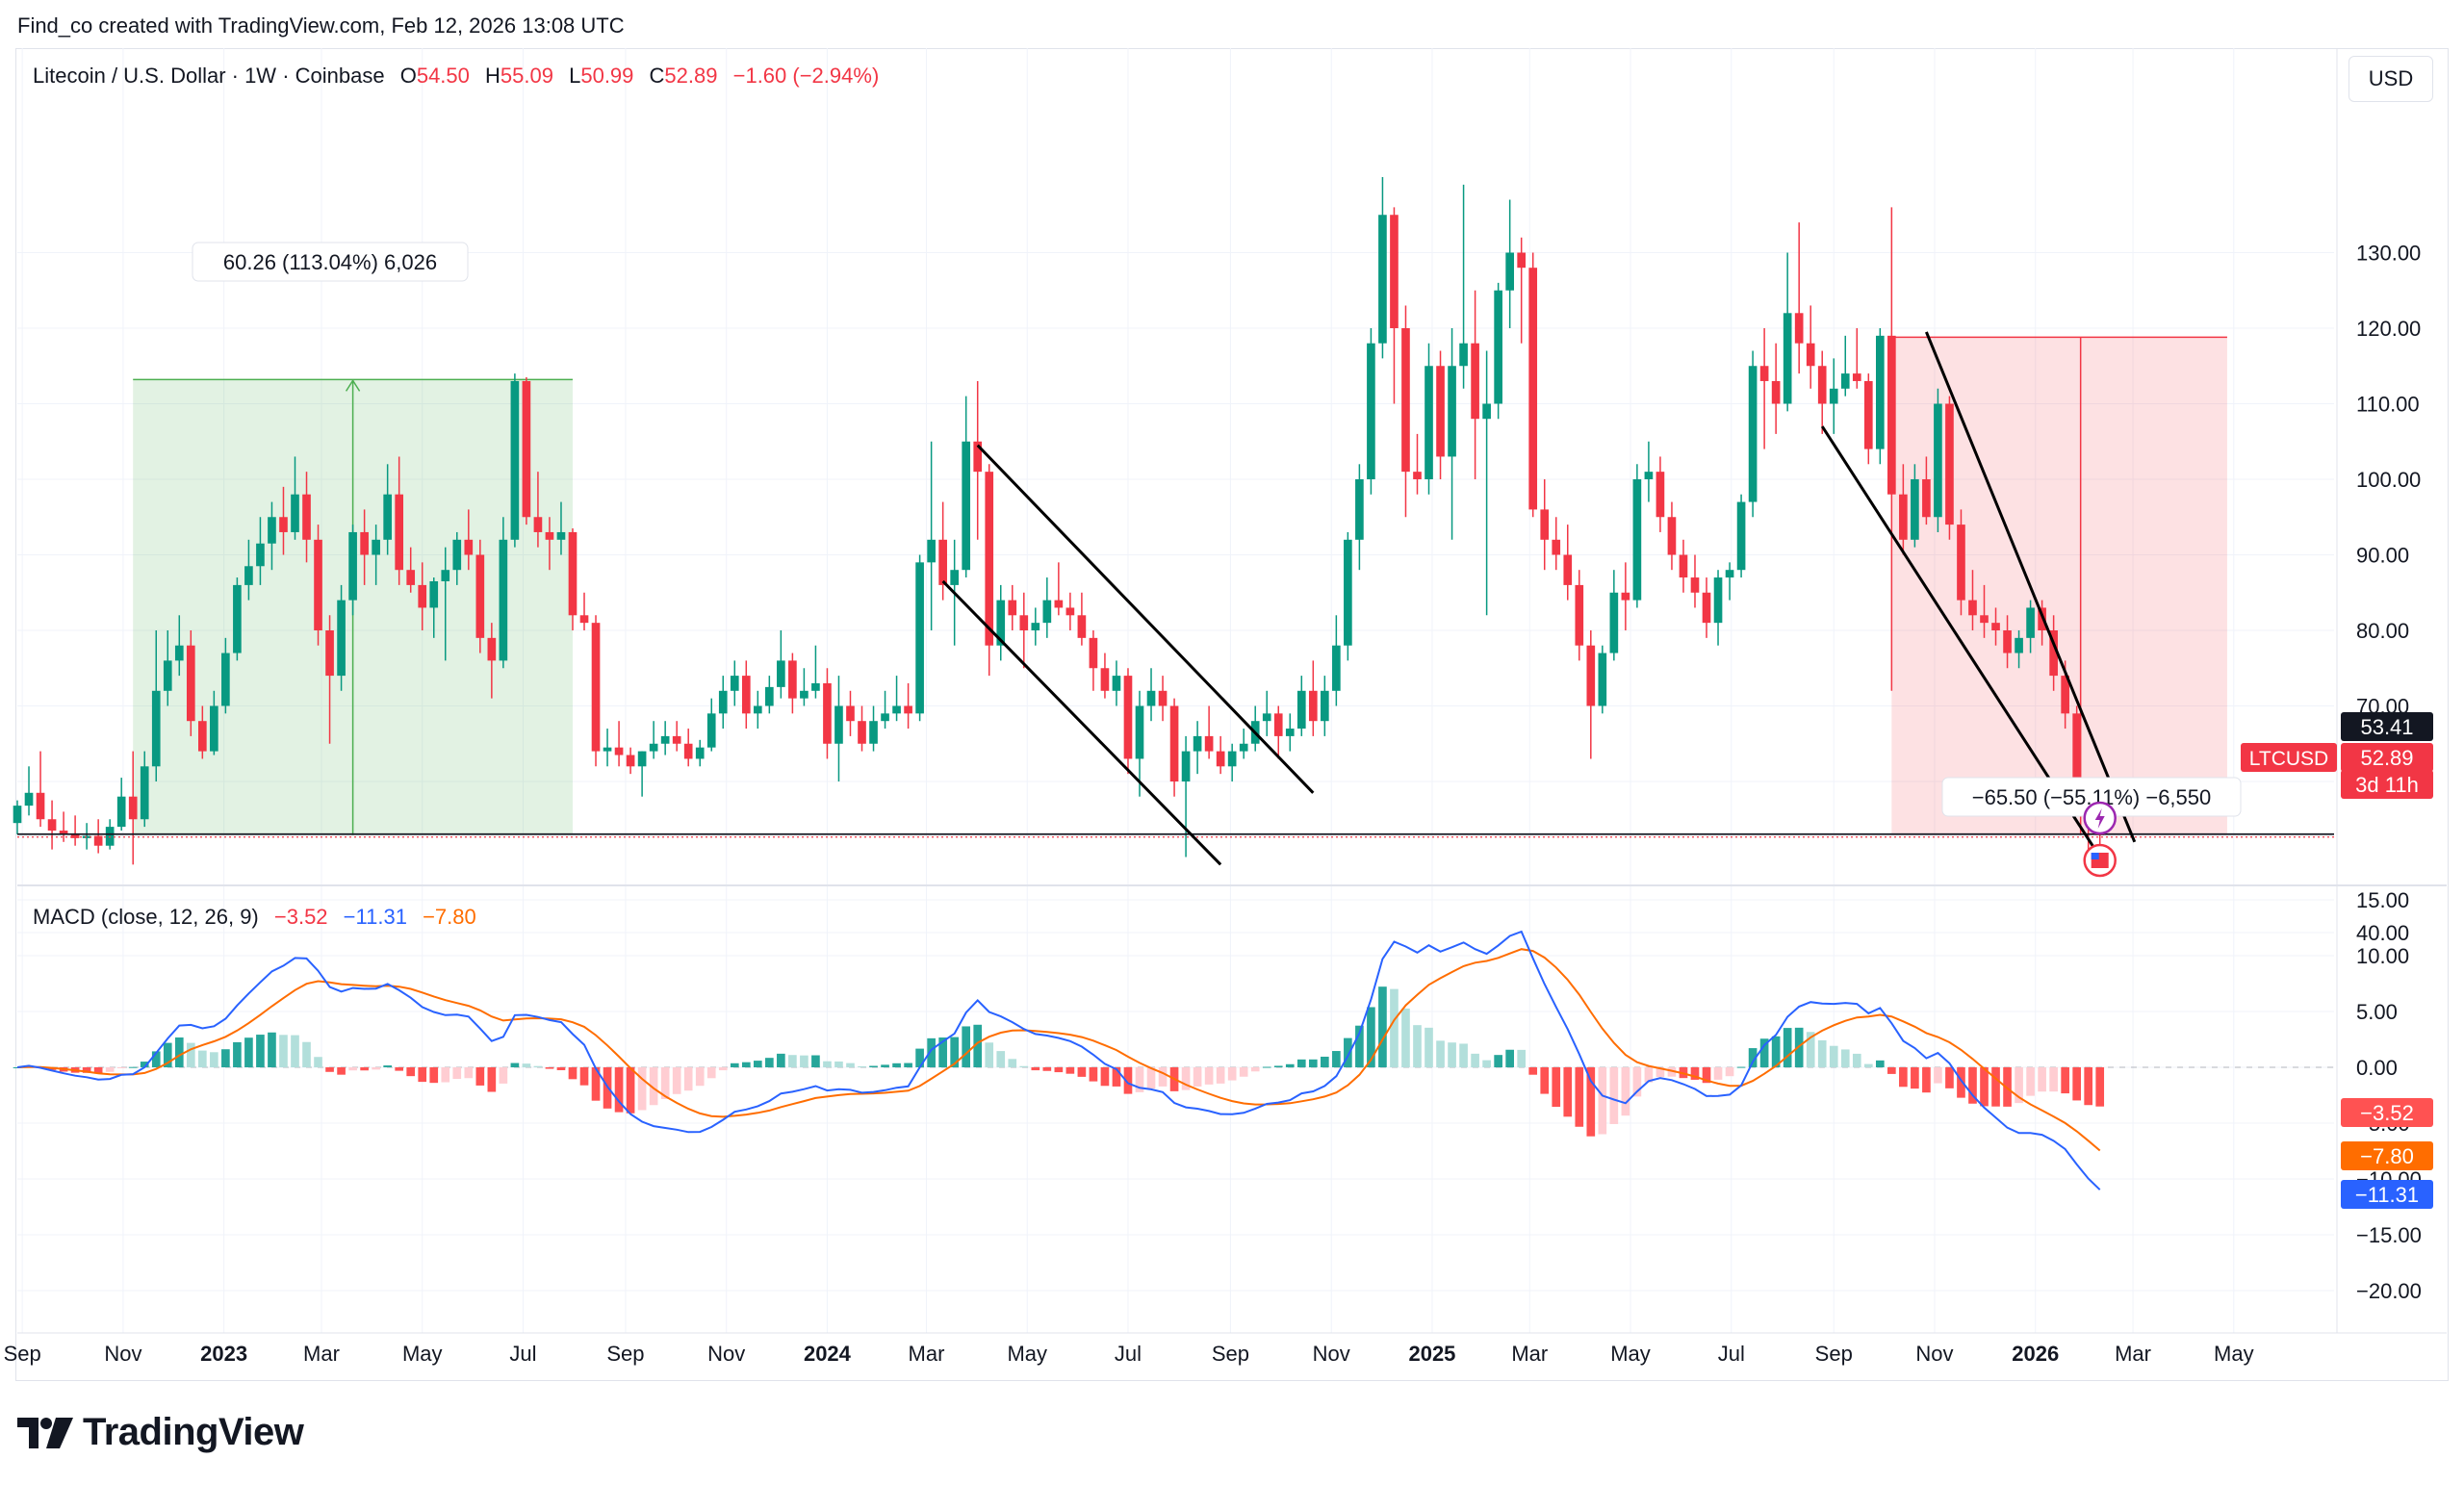 The image size is (2464, 1485). I want to click on high-price-tag-bg, so click(2387, 726).